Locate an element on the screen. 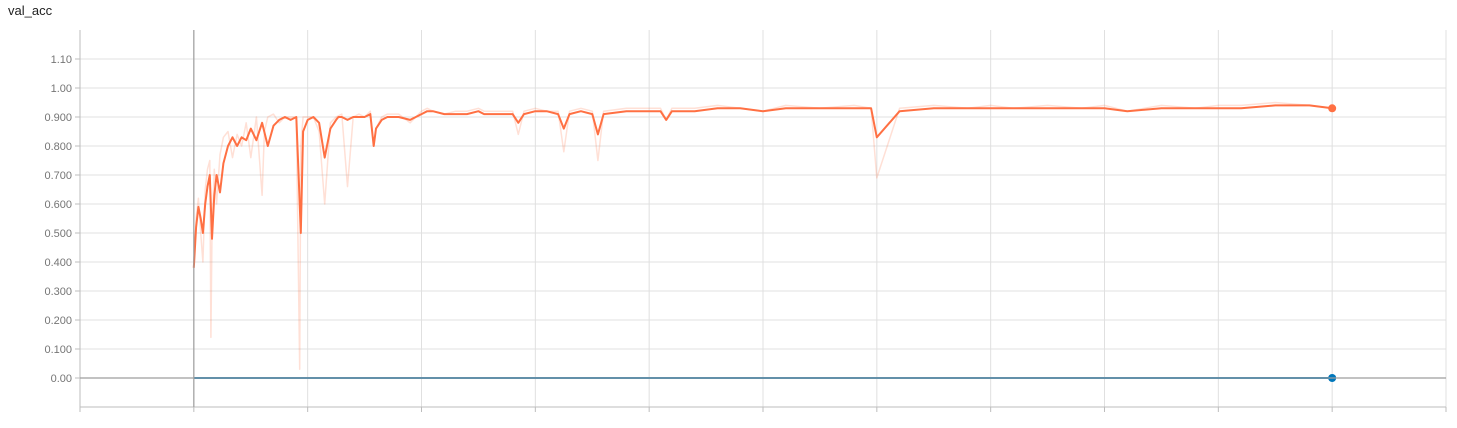  y-tick-label: 0.600 is located at coordinates (58, 205).